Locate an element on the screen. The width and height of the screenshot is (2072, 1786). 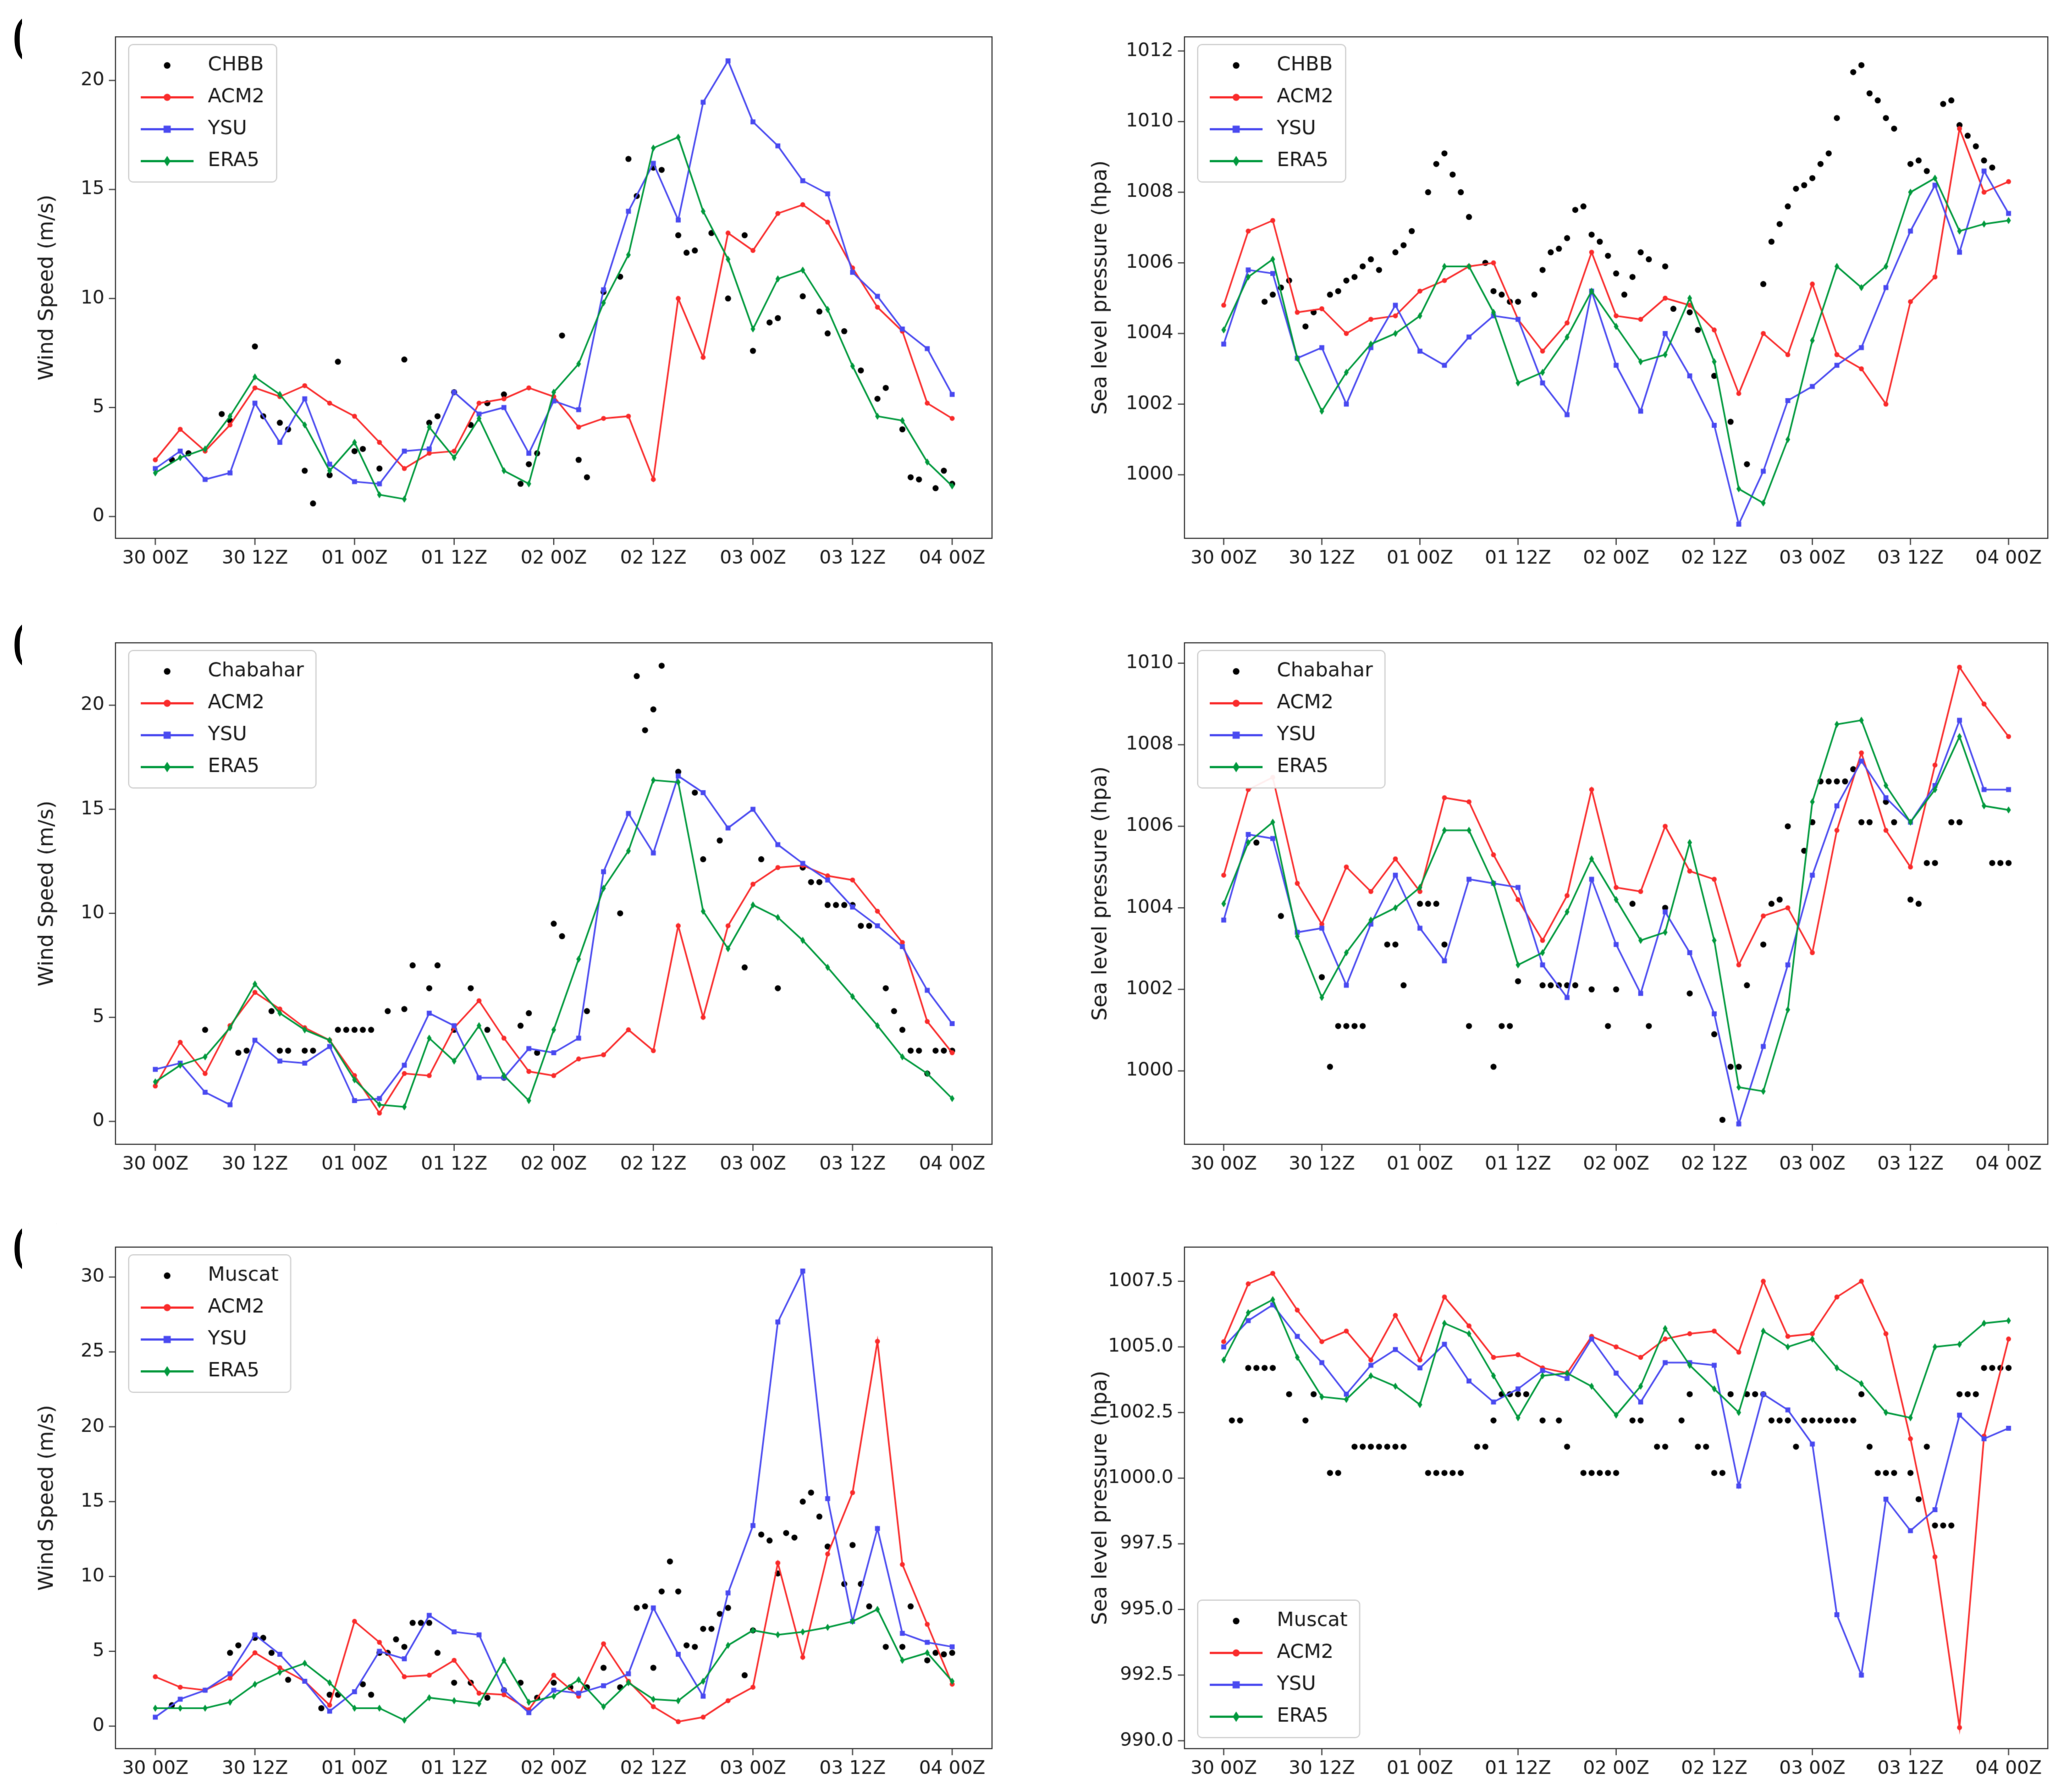
chart-c-wind-speed is located at coordinates (511, 1504).